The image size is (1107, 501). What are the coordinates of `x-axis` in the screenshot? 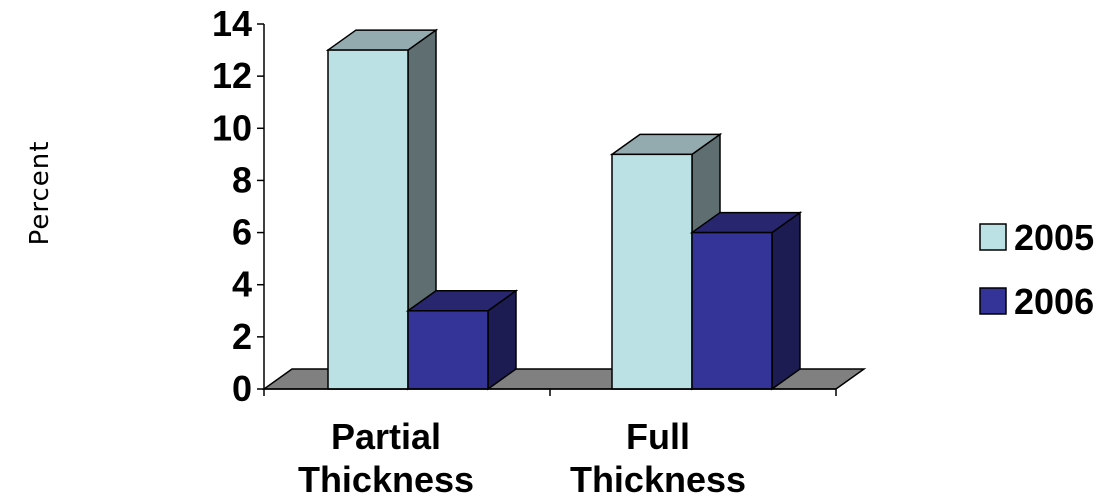 It's located at (550, 392).